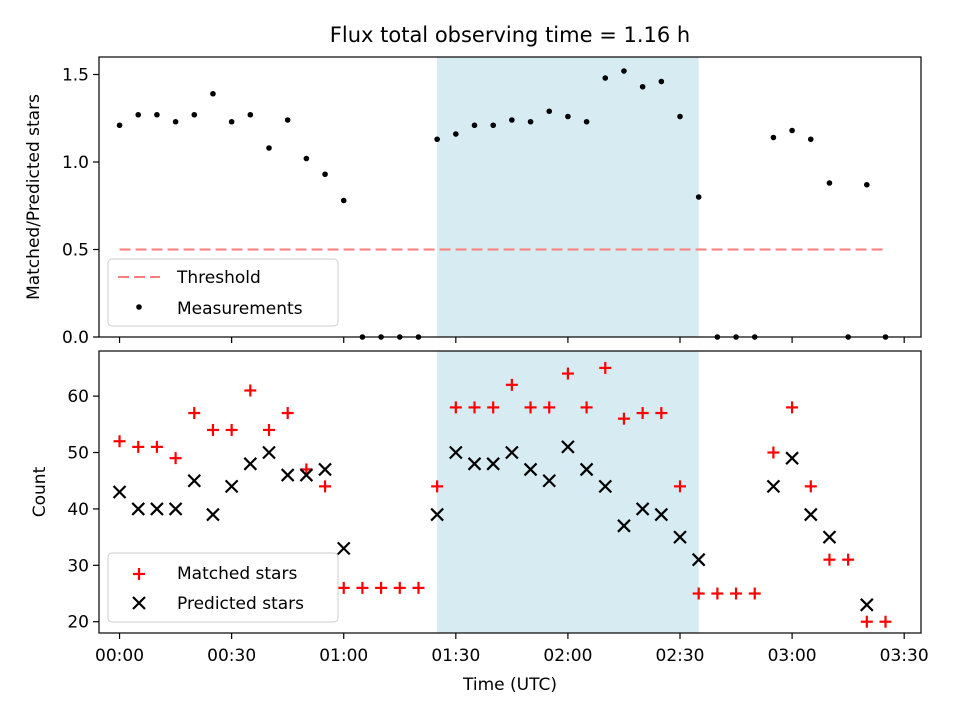  Describe the element at coordinates (78, 566) in the screenshot. I see `y-tick-label: 30` at that location.